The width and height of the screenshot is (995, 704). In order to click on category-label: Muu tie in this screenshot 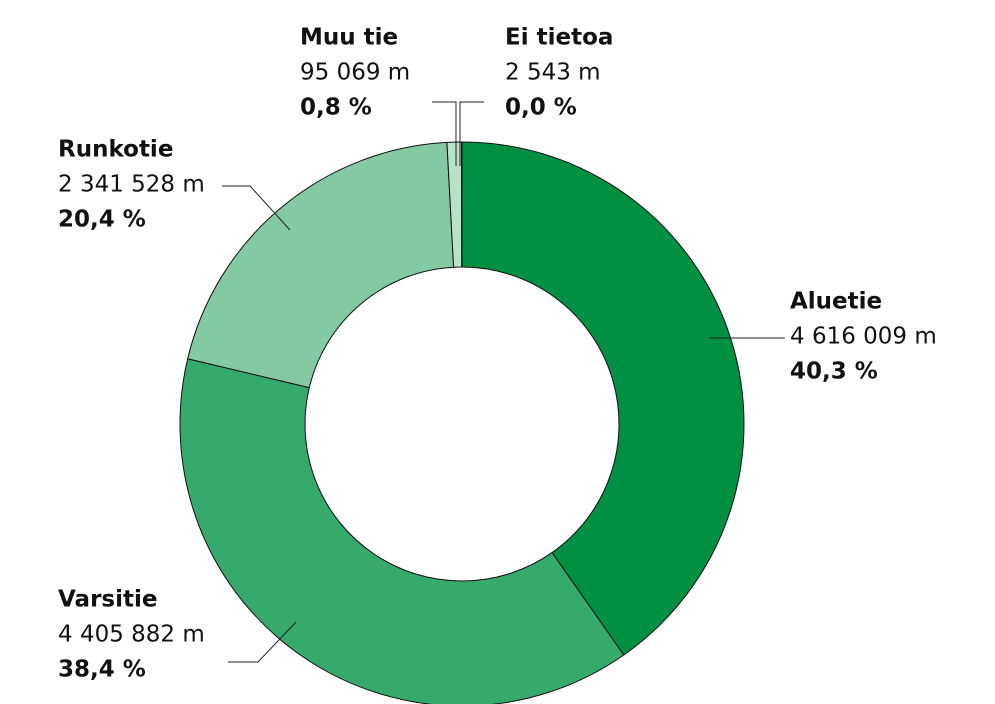, I will do `click(349, 38)`.